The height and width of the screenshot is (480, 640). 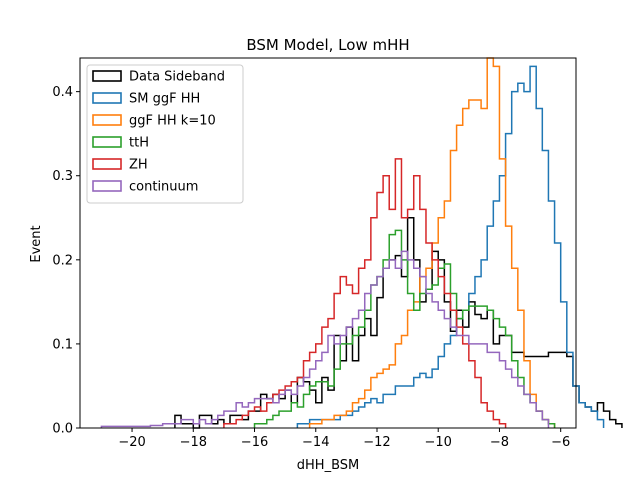 What do you see at coordinates (164, 99) in the screenshot?
I see `legend-label-sm-ggf-hh: SM ggF HH` at bounding box center [164, 99].